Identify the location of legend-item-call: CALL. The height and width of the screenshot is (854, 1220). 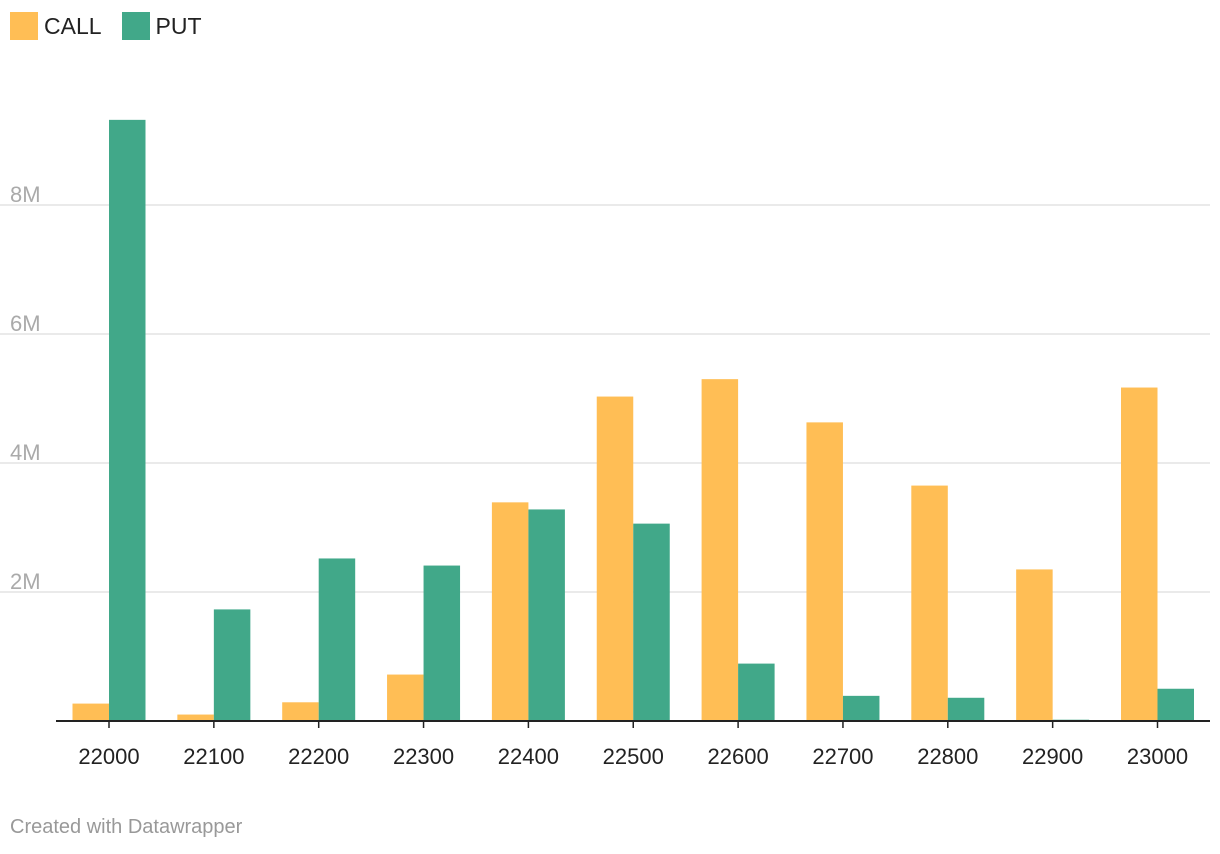
(56, 26).